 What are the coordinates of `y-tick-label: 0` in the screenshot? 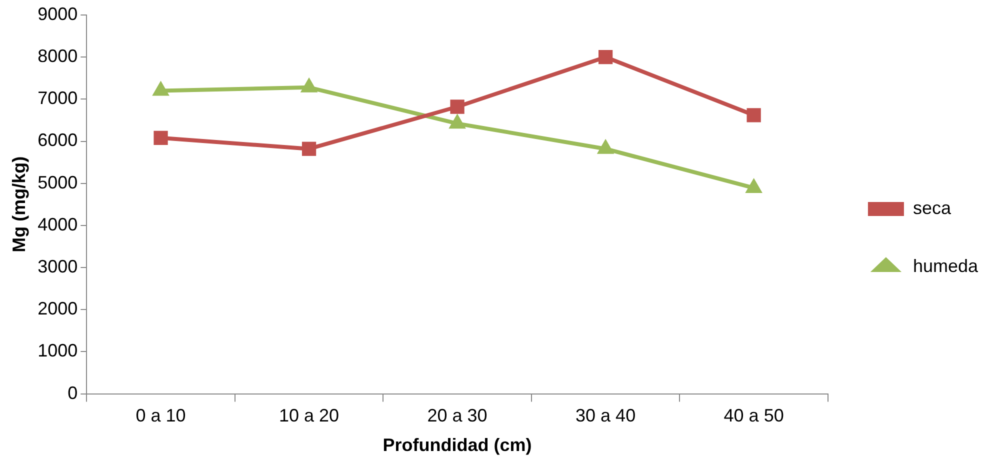 It's located at (73, 392).